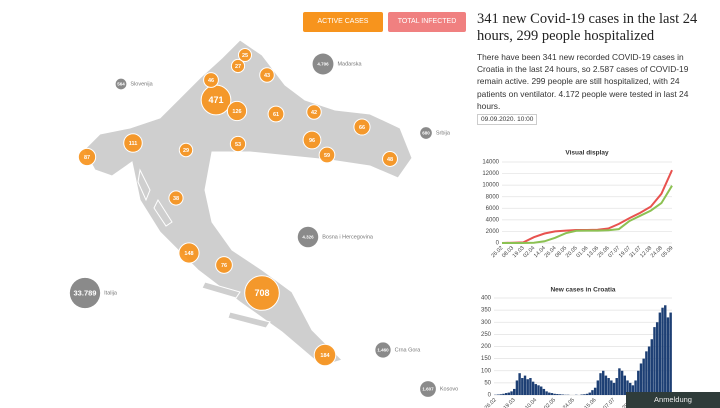 The image size is (720, 408). I want to click on x-tick-label: 15.06, so click(591, 402).